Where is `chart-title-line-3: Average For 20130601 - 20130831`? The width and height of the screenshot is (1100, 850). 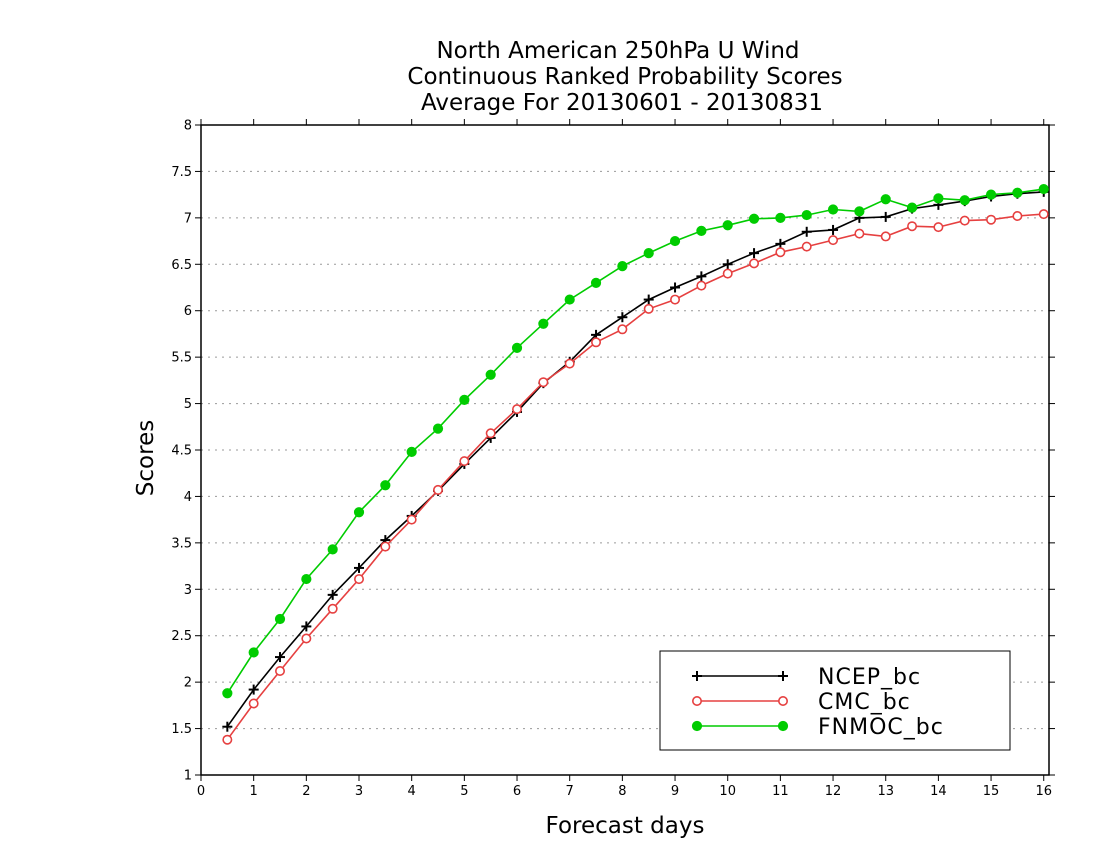
chart-title-line-3: Average For 20130601 - 20130831 is located at coordinates (622, 103).